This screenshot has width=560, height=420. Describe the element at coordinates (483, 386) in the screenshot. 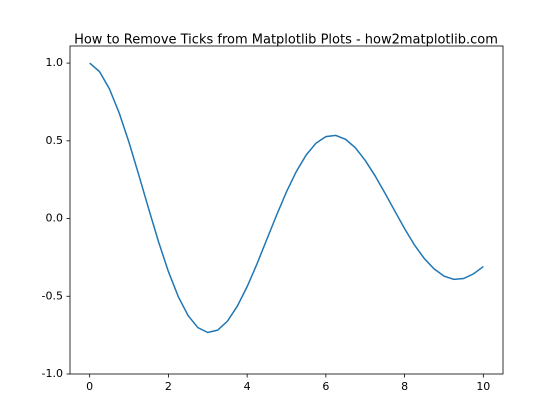

I see `x-tick-label: 10` at that location.